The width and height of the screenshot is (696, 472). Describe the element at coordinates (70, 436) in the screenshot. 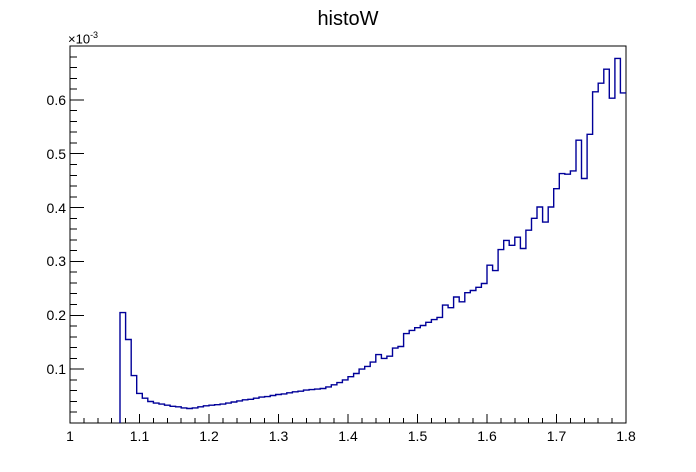

I see `x-tick-label: 1` at that location.